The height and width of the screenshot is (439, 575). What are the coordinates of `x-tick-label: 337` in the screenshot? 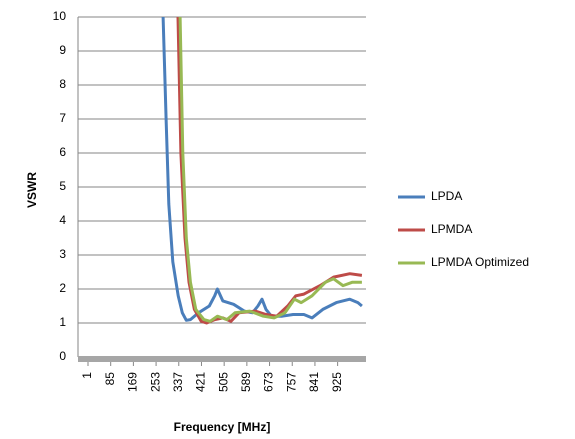 It's located at (178, 382).